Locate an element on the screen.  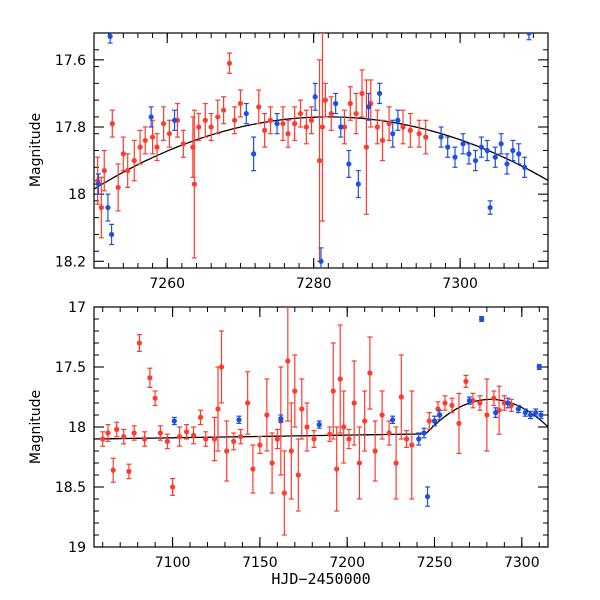
x-tick-label: 7250 is located at coordinates (435, 563).